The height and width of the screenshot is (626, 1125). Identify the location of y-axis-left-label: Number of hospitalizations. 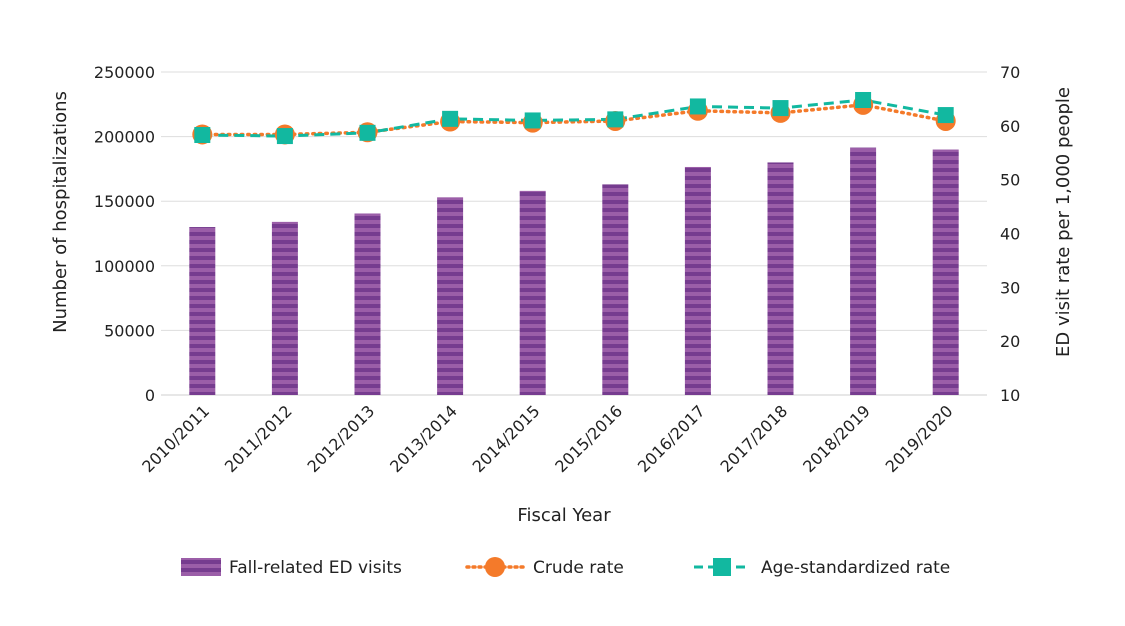
(60, 212).